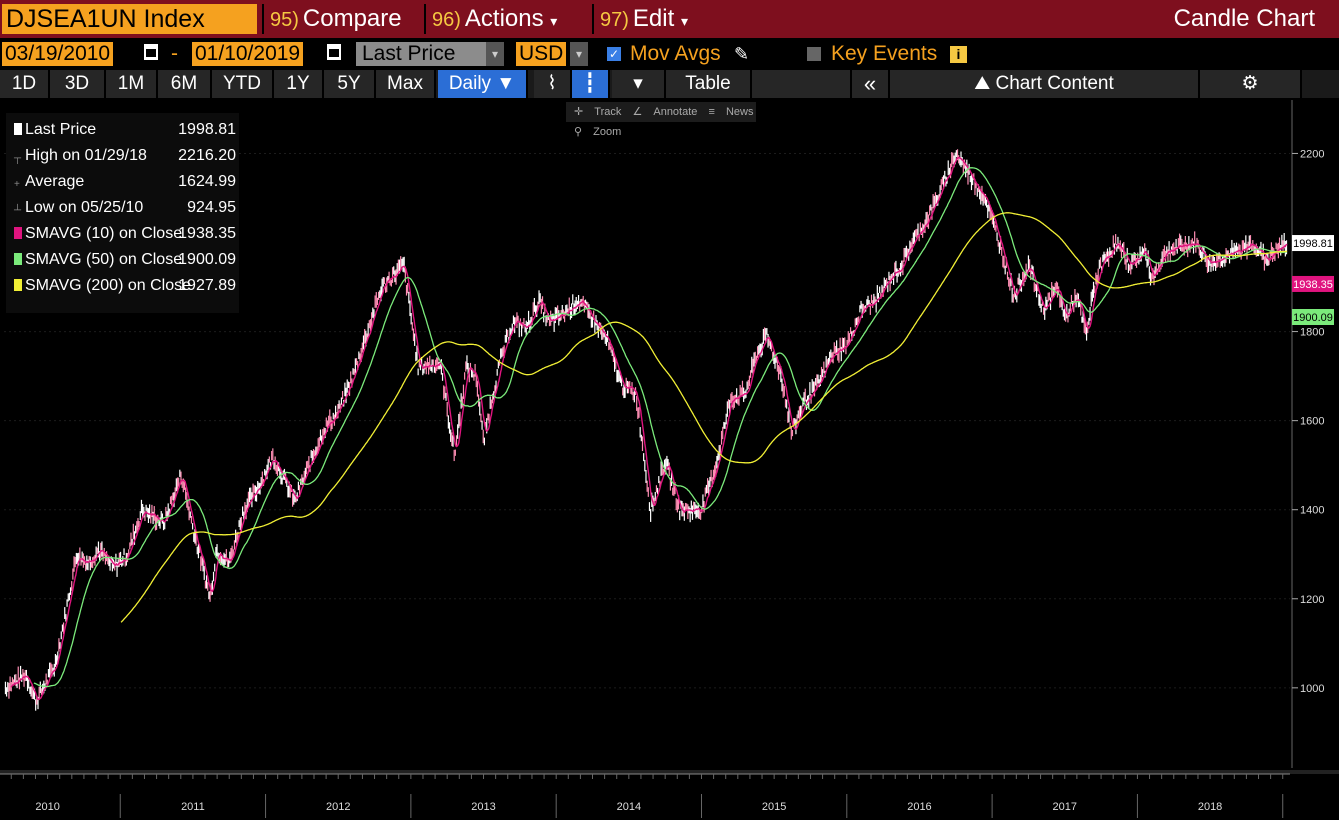  I want to click on gear-icon: ⚙, so click(1251, 84).